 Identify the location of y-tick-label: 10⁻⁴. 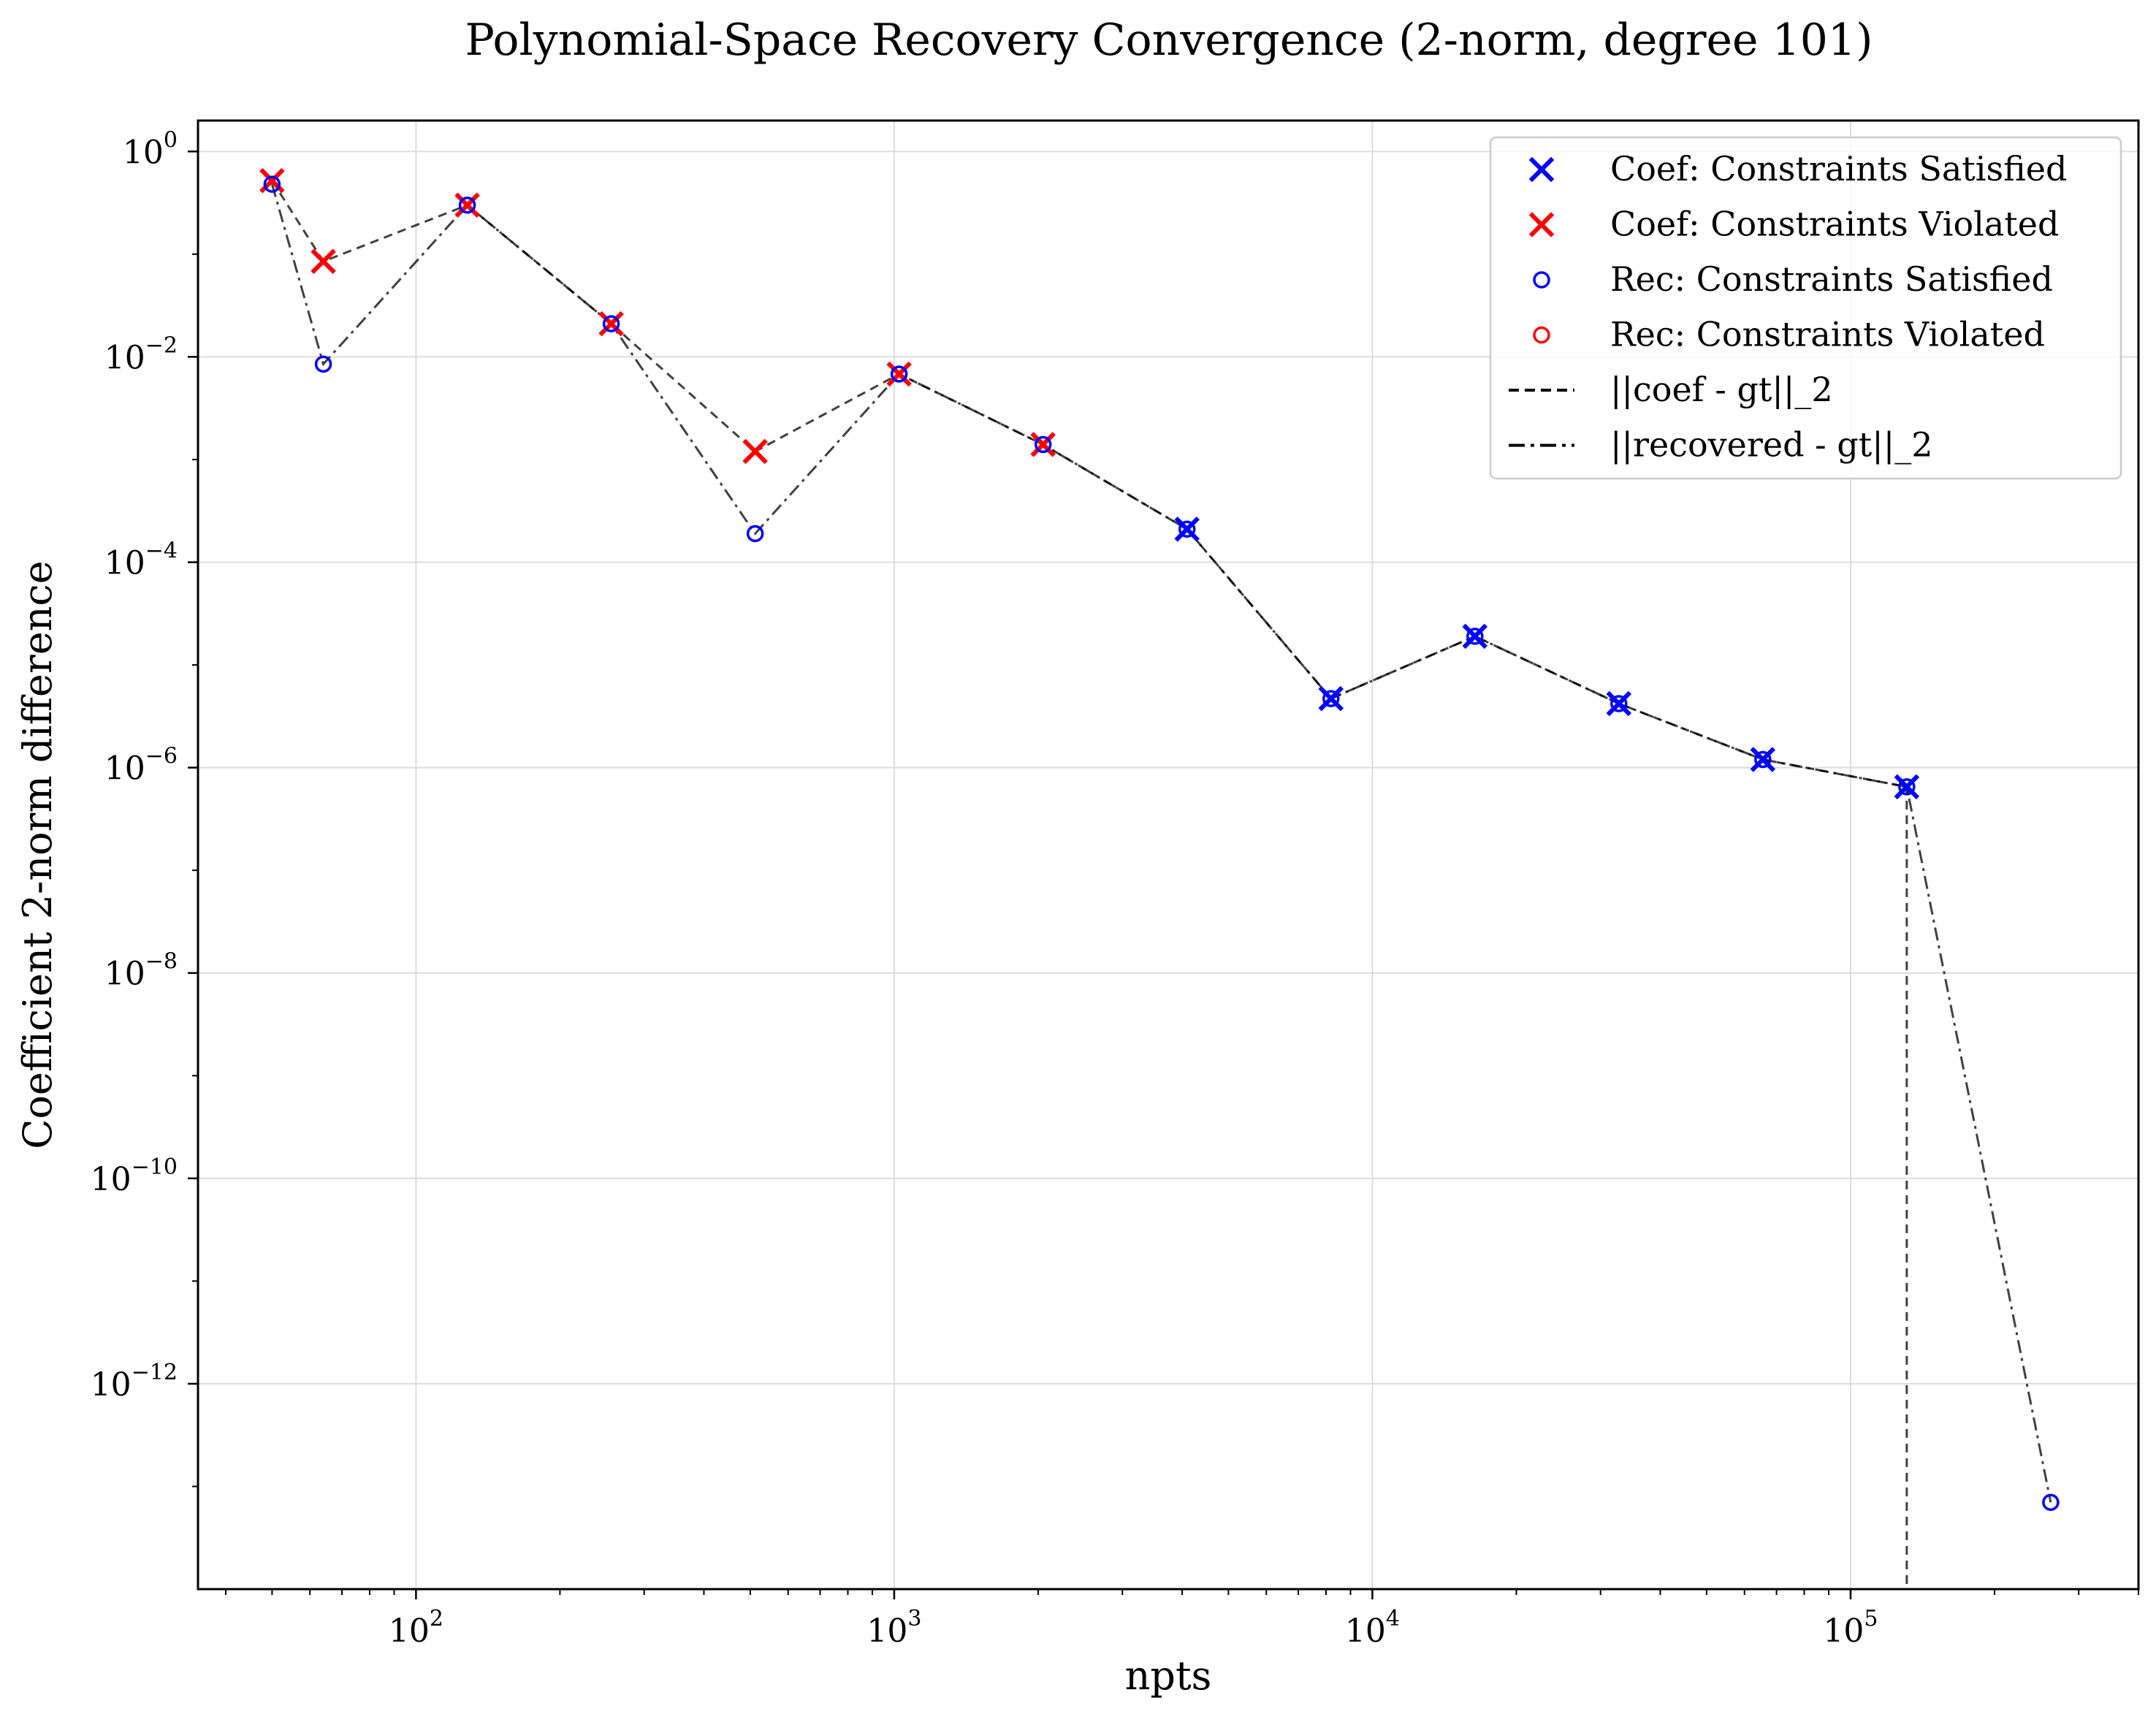
(141, 560).